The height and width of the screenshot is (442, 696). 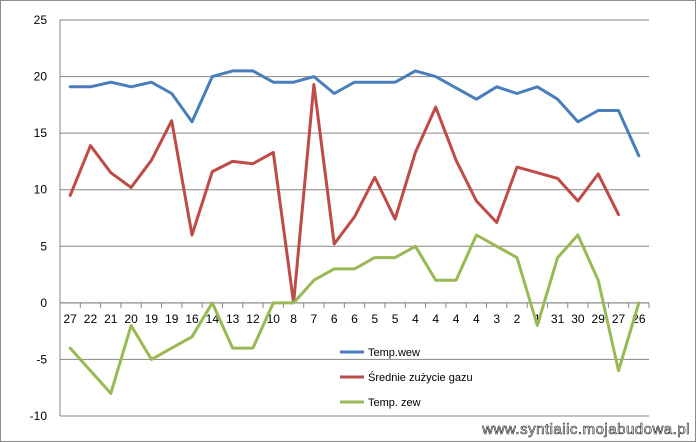 I want to click on x-tick-label: 8, so click(x=293, y=319).